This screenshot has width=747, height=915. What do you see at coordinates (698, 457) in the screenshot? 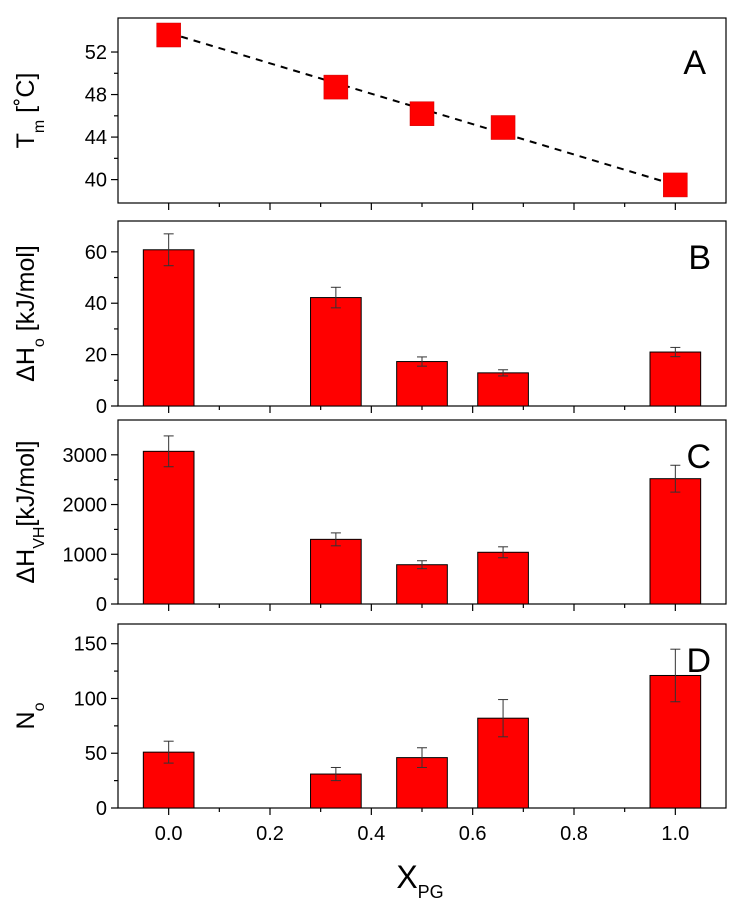
I see `panel-letter: C` at bounding box center [698, 457].